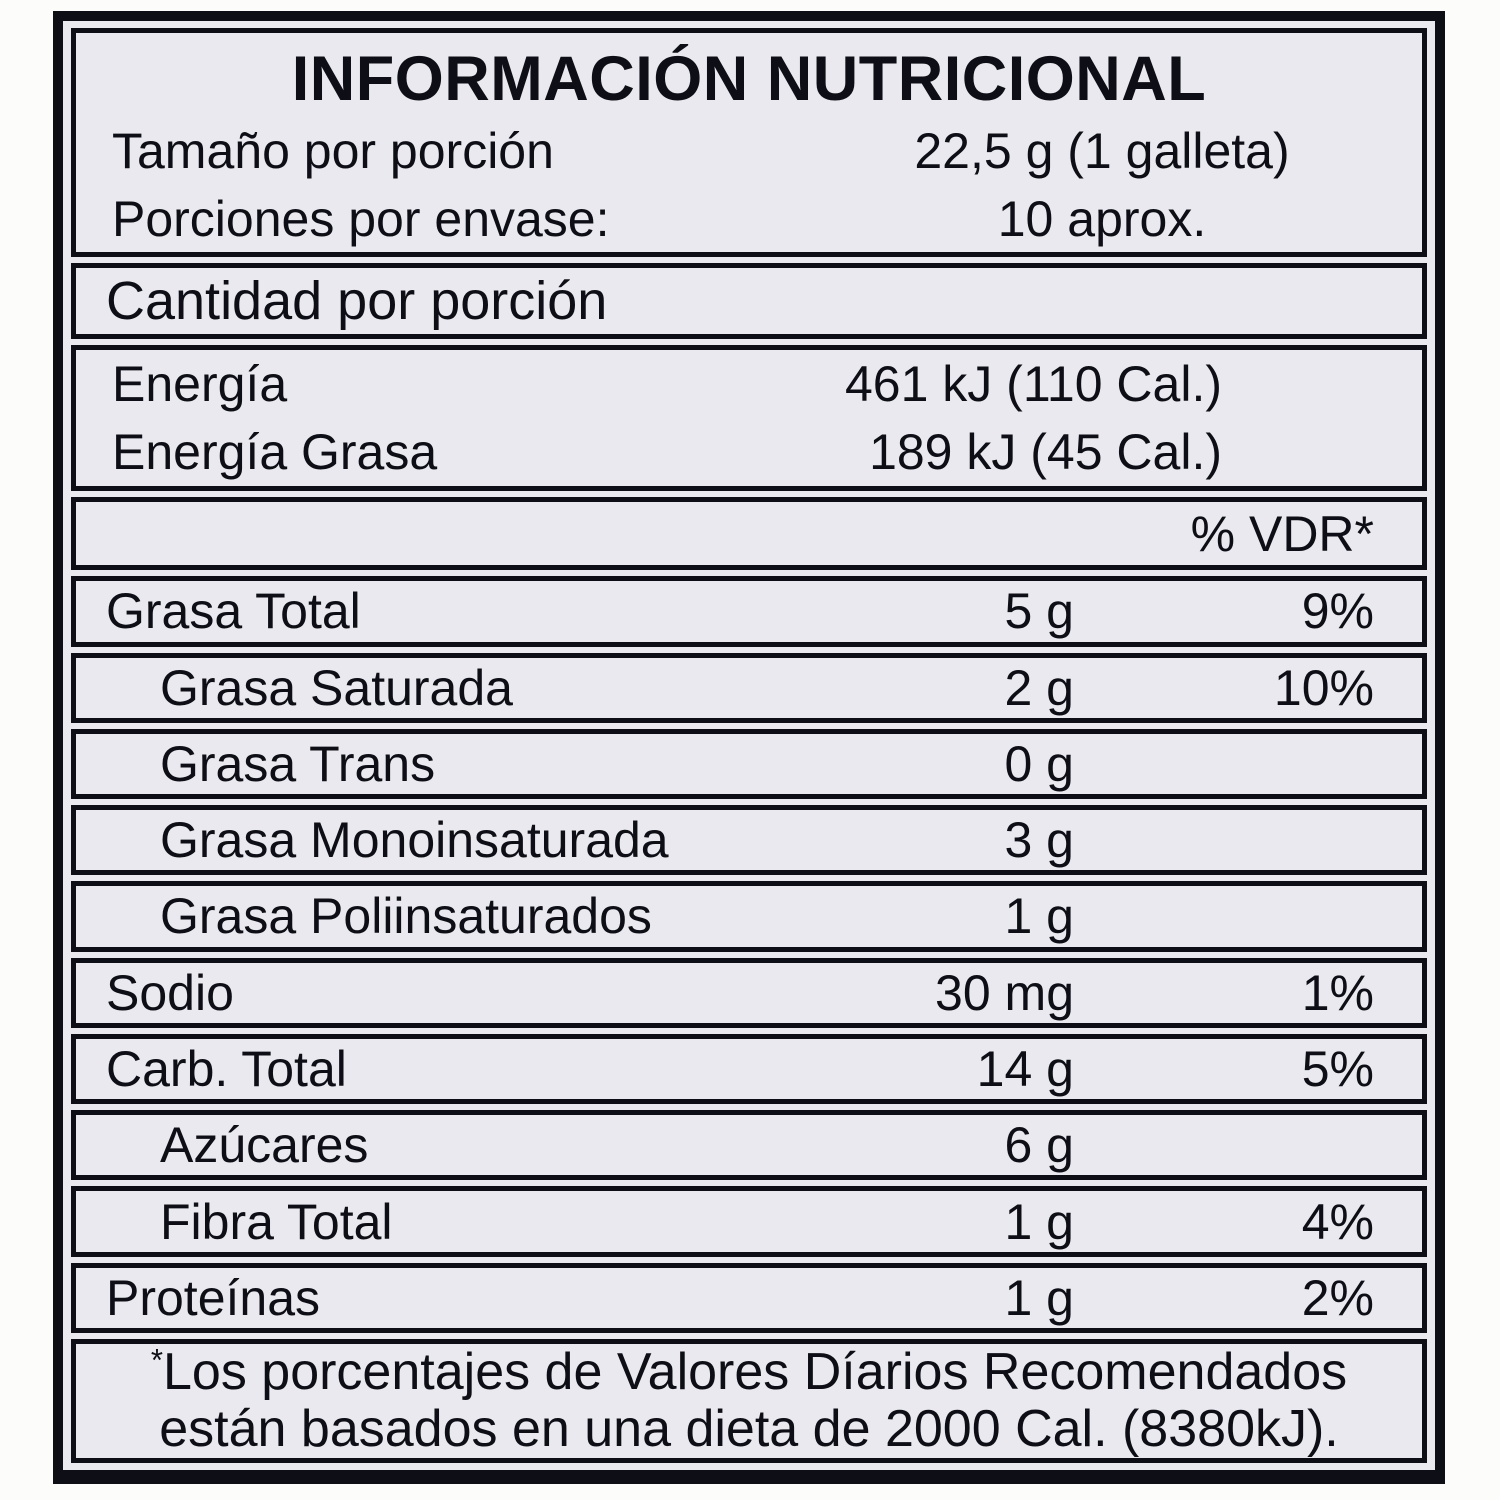 Image resolution: width=1500 pixels, height=1500 pixels. What do you see at coordinates (749, 301) in the screenshot?
I see `amount-per-serving-section: Cantidad por porción` at bounding box center [749, 301].